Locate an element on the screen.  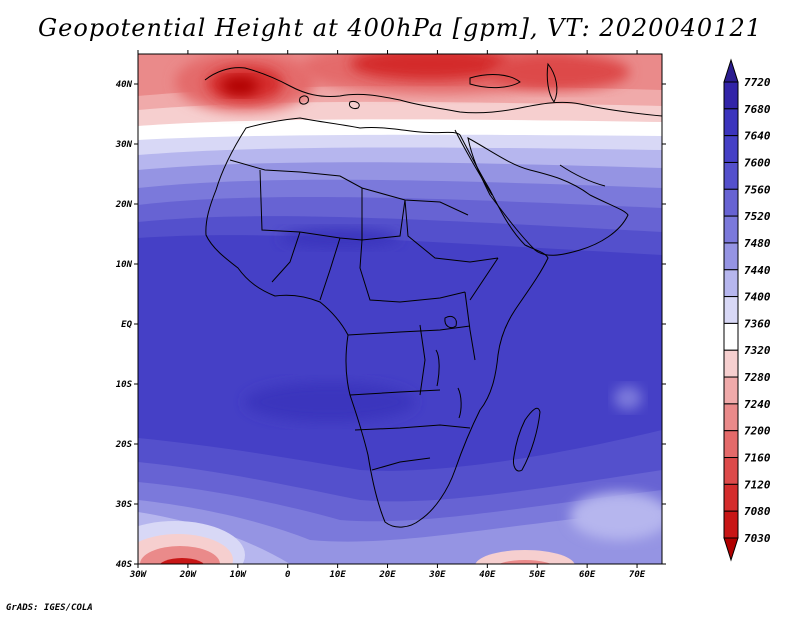
colorbar-label: 7280 is located at coordinates (757, 377).